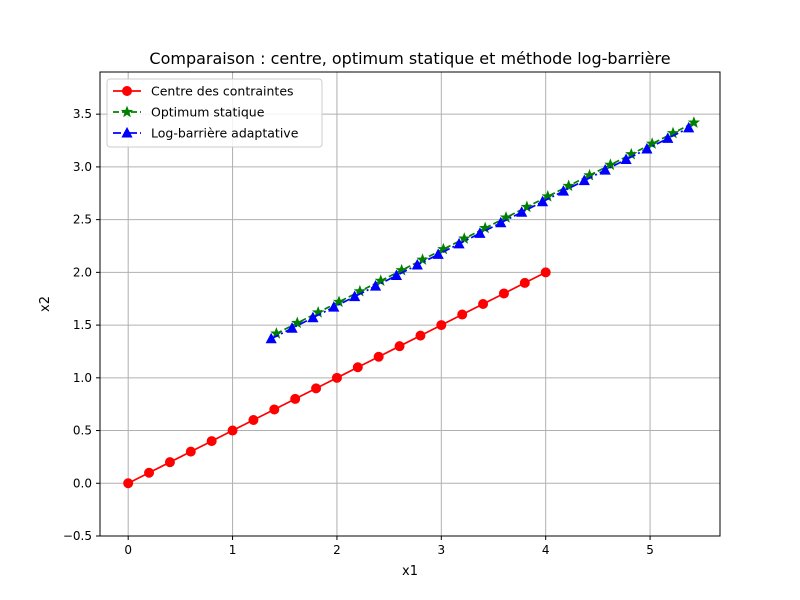 The height and width of the screenshot is (600, 800). What do you see at coordinates (82, 220) in the screenshot?
I see `y-tick-label: 2.5` at bounding box center [82, 220].